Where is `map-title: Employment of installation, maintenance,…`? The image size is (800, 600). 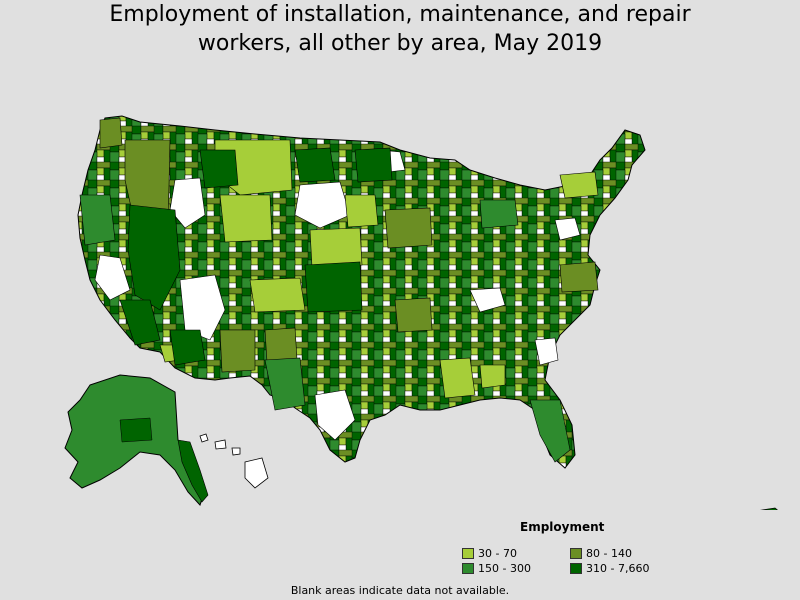 map-title: Employment of installation, maintenance,… is located at coordinates (400, 29).